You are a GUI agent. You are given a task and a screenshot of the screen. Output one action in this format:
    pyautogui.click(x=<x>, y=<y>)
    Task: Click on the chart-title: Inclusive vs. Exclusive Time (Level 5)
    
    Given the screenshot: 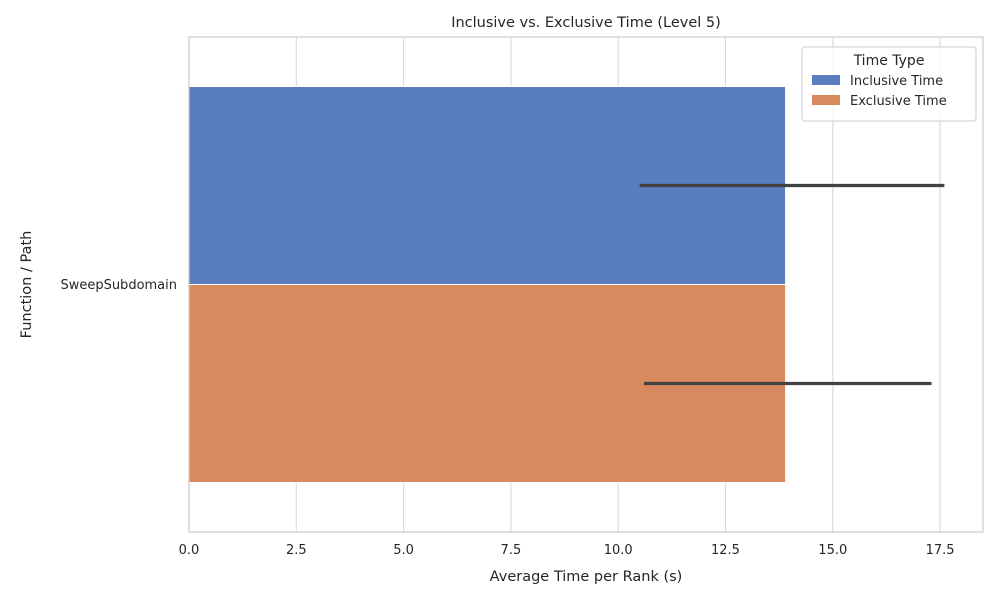 What is the action you would take?
    pyautogui.click(x=586, y=23)
    